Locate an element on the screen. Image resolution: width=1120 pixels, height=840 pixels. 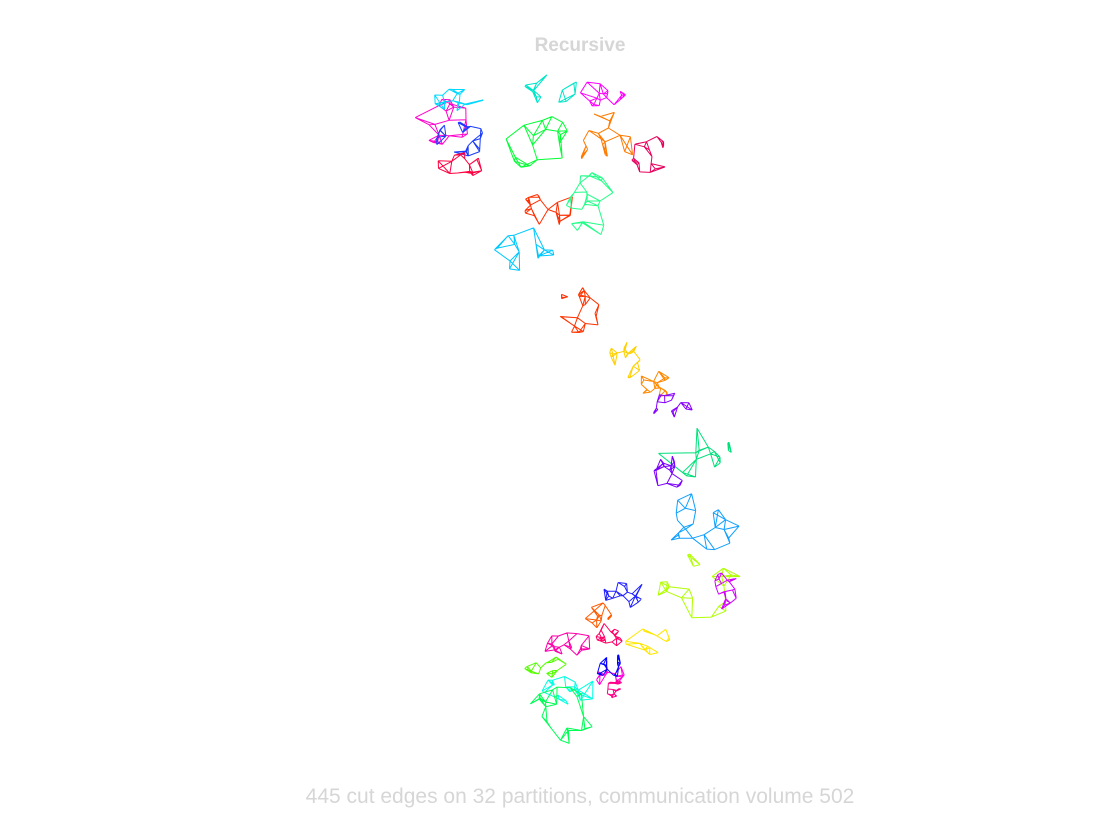
figure-title: Recursive is located at coordinates (580, 45).